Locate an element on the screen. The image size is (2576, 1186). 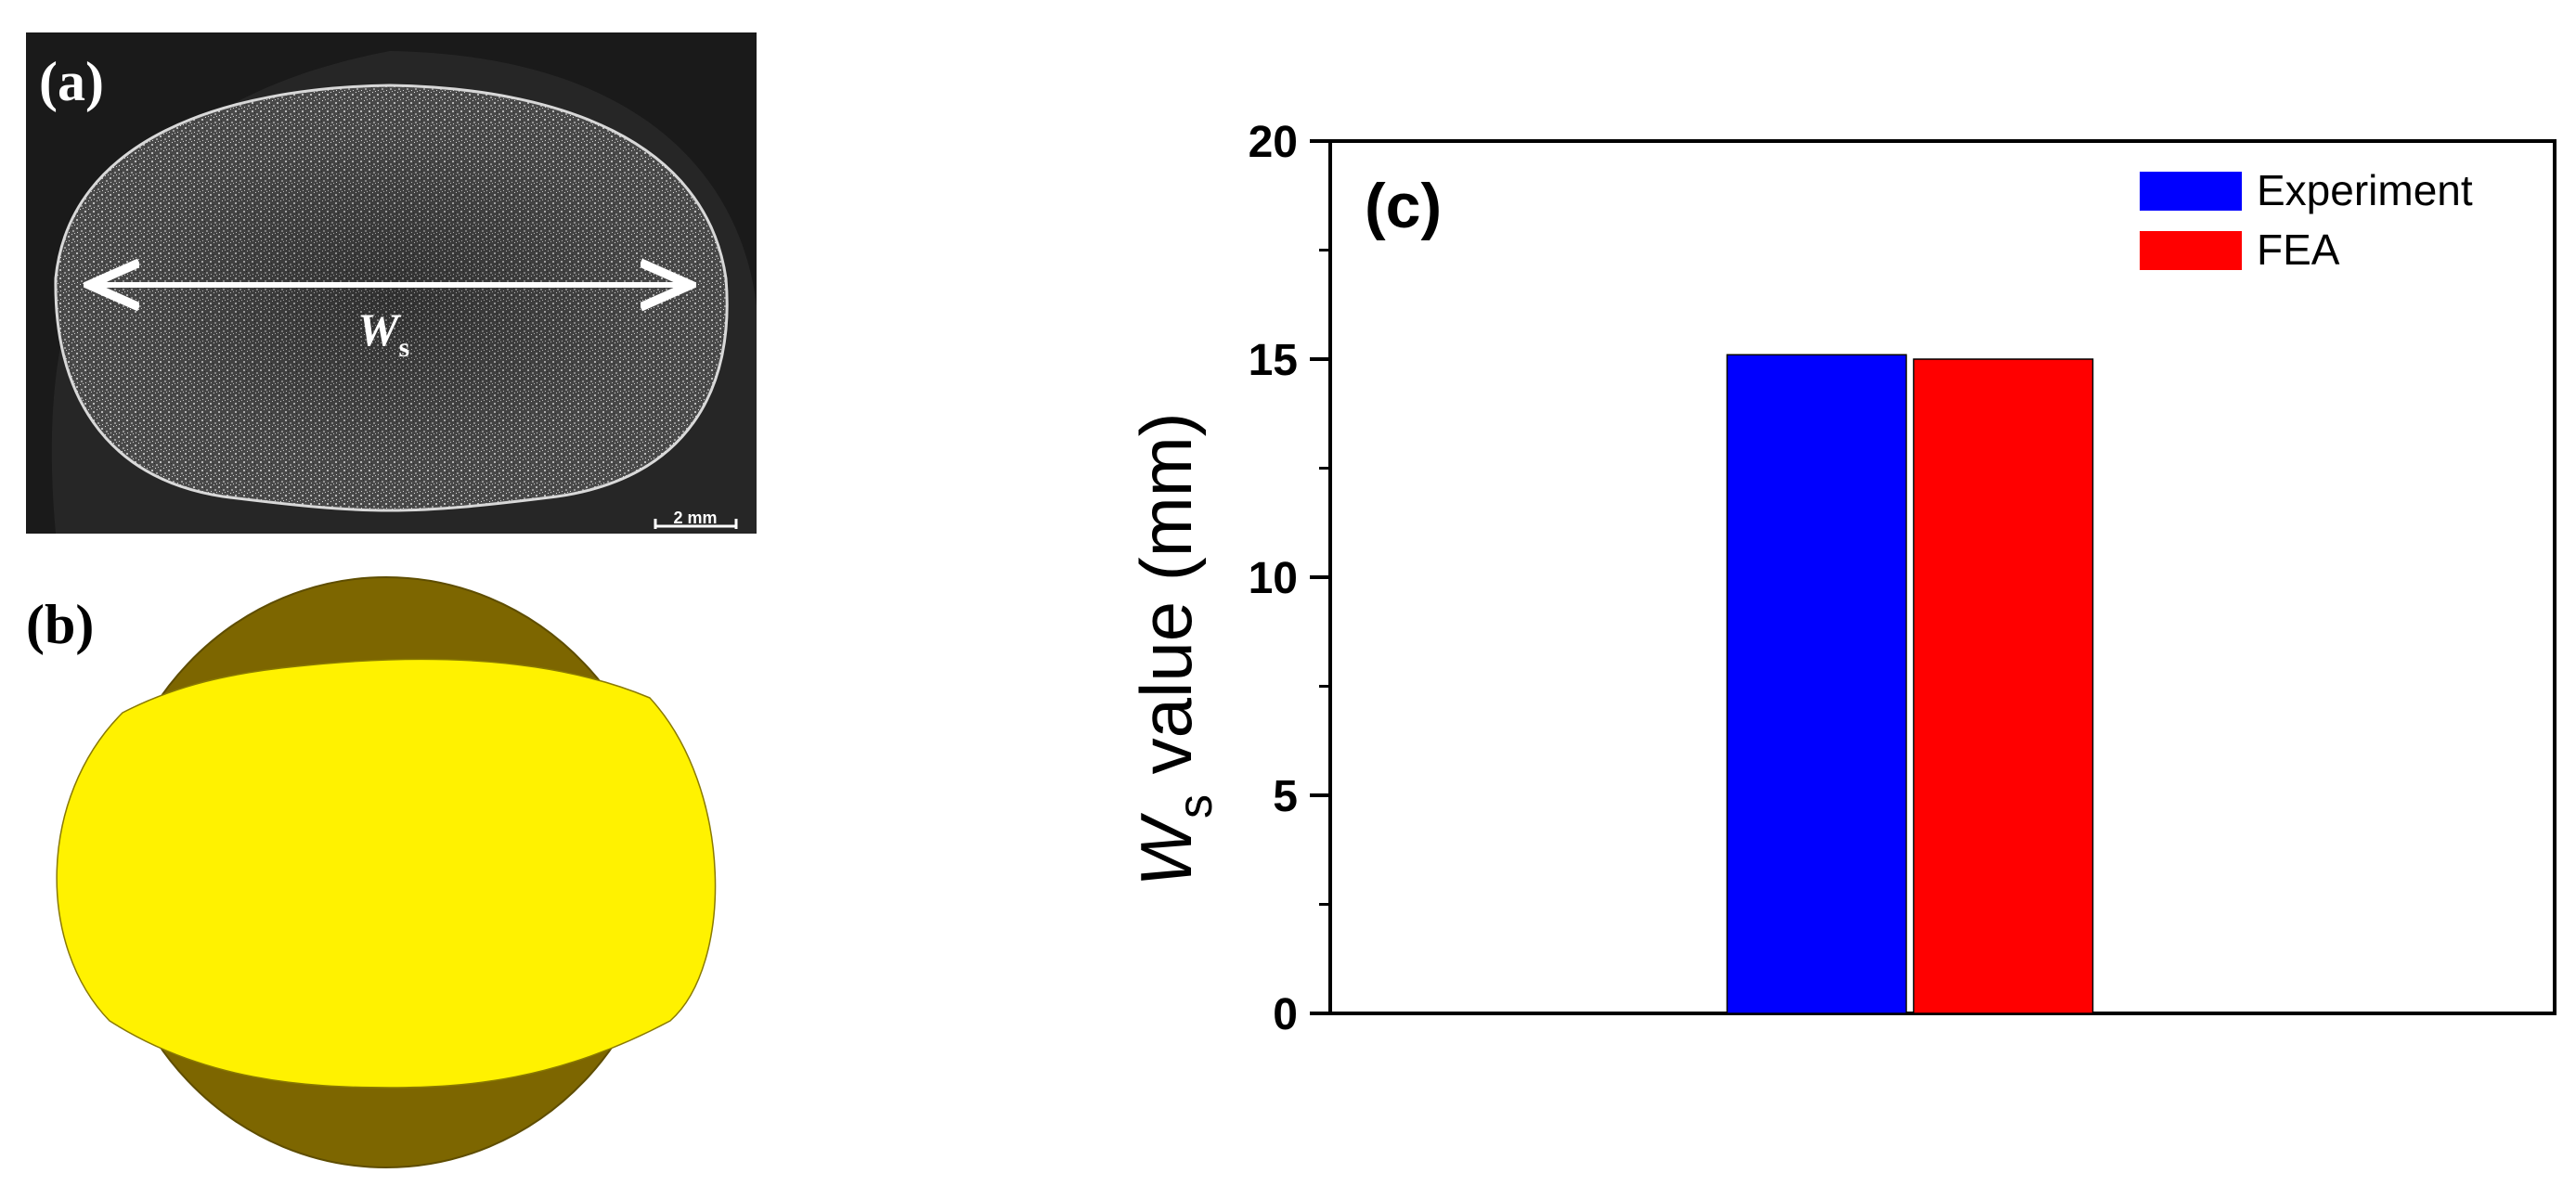
legend-label-experiment: Experiment is located at coordinates (2365, 190).